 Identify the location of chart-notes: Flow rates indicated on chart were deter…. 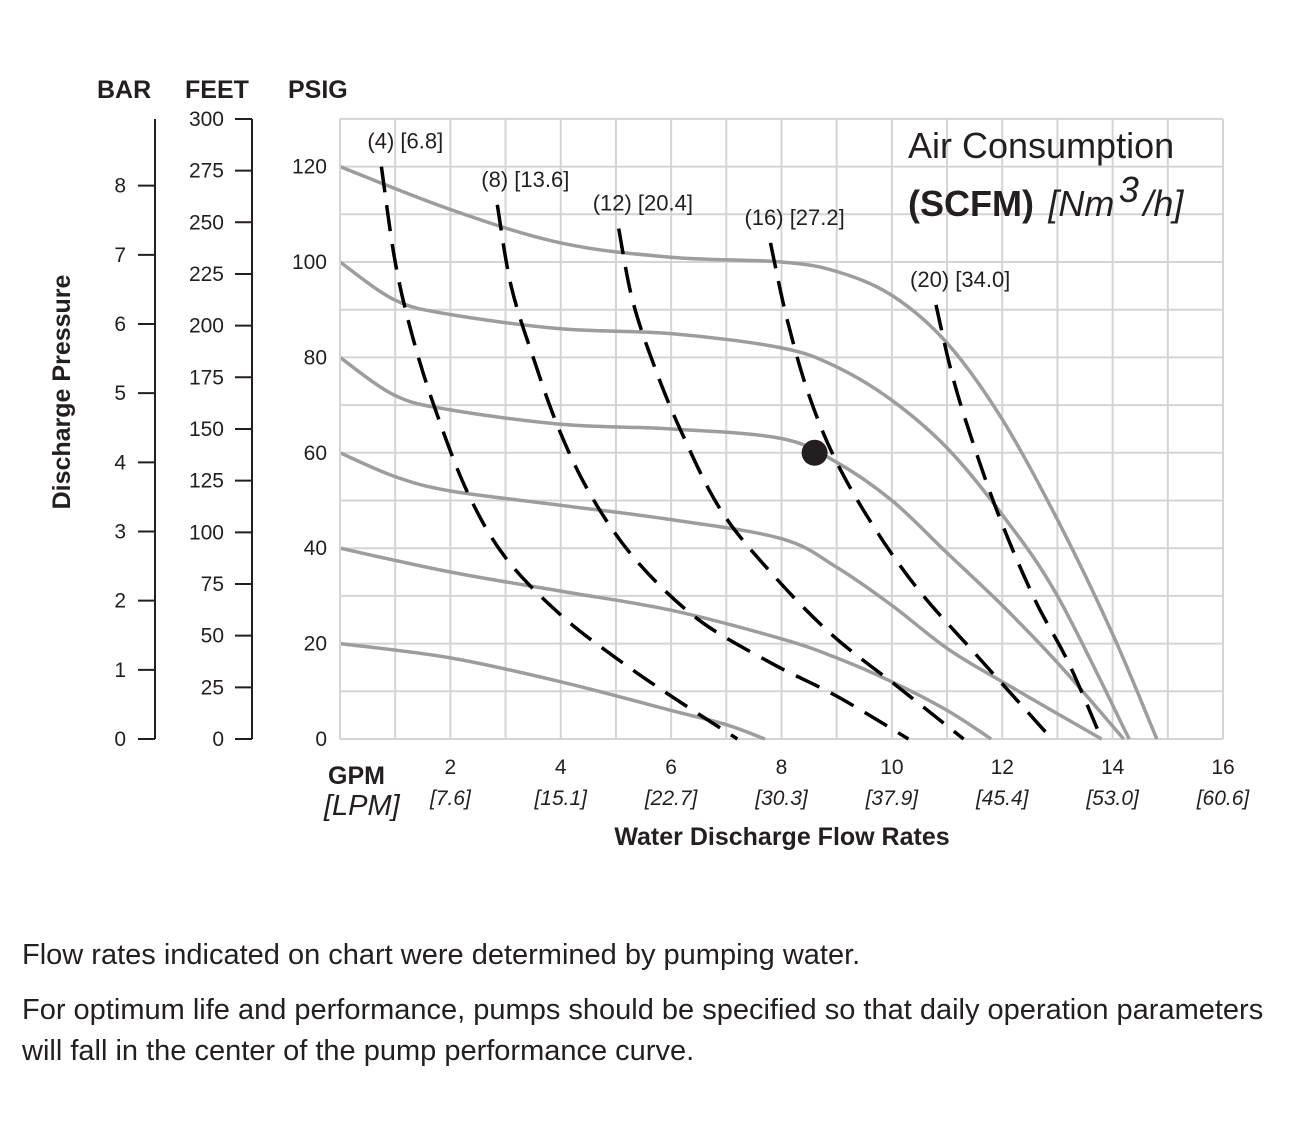
(652, 1010).